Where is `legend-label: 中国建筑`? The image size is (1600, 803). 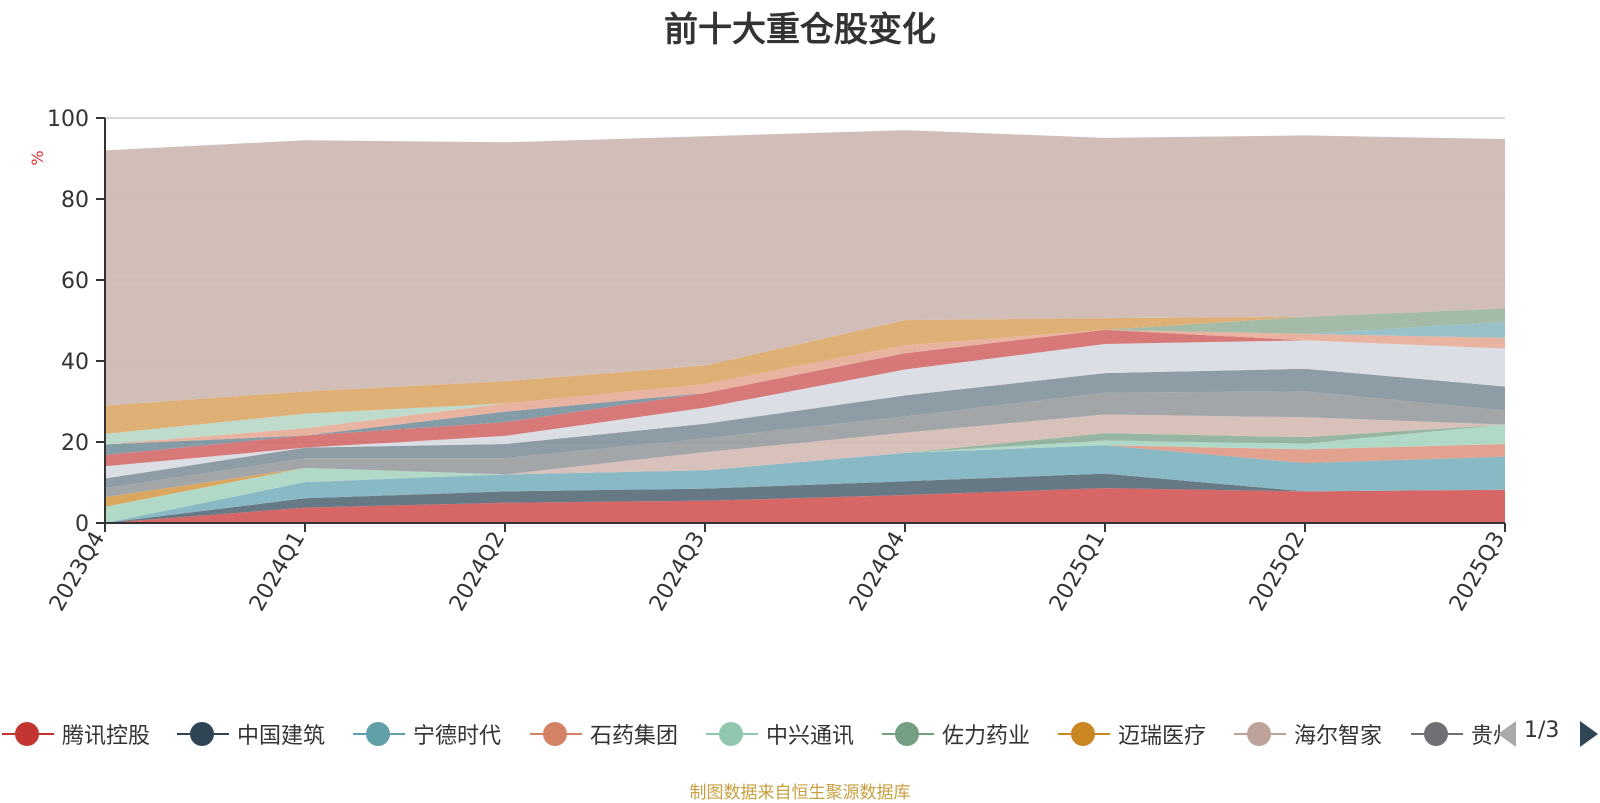
legend-label: 中国建筑 is located at coordinates (281, 736).